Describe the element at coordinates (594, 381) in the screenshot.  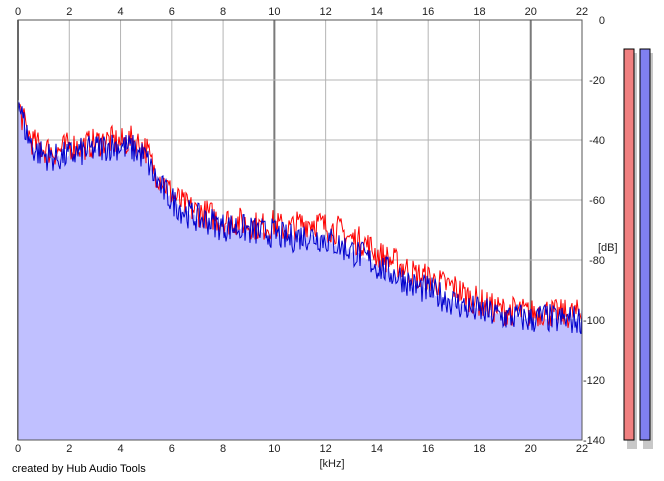
I see `y-tick-label: -120` at that location.